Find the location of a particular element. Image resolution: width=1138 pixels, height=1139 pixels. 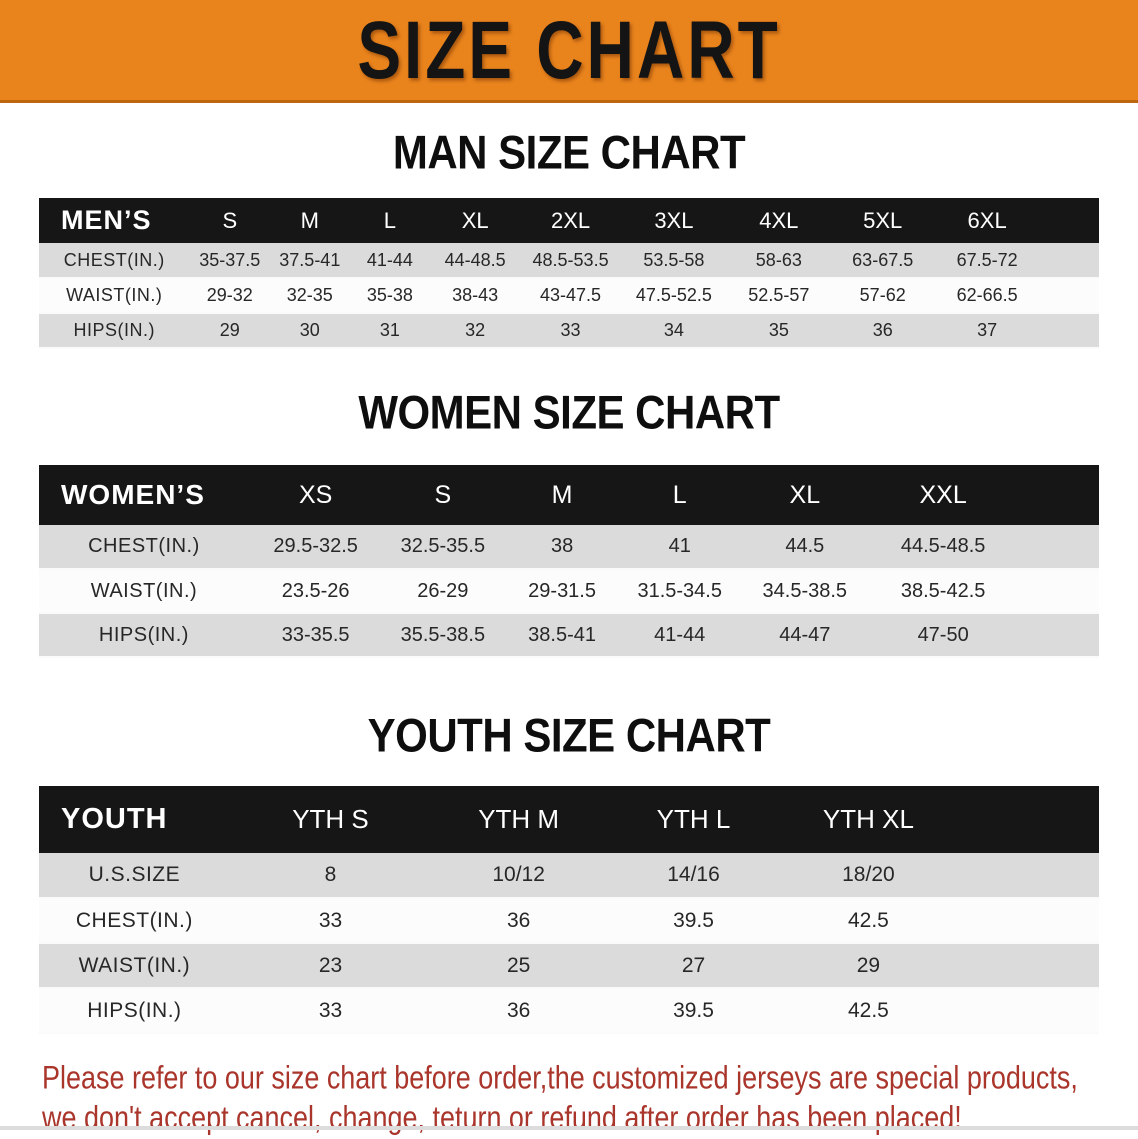

cell: 63-67.5 is located at coordinates (883, 259).